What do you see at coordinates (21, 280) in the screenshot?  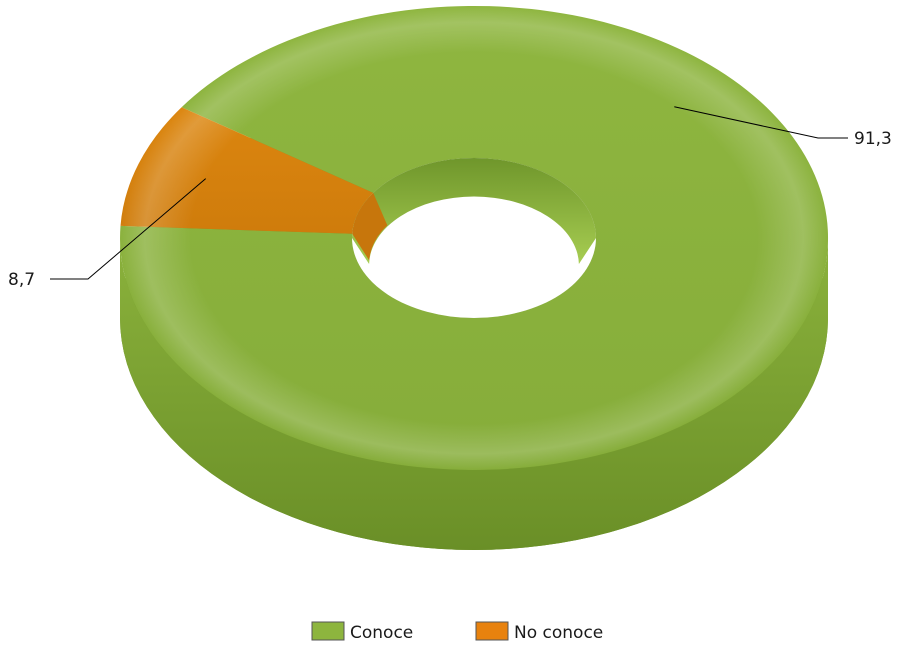 I see `data-label-1: 8,7` at bounding box center [21, 280].